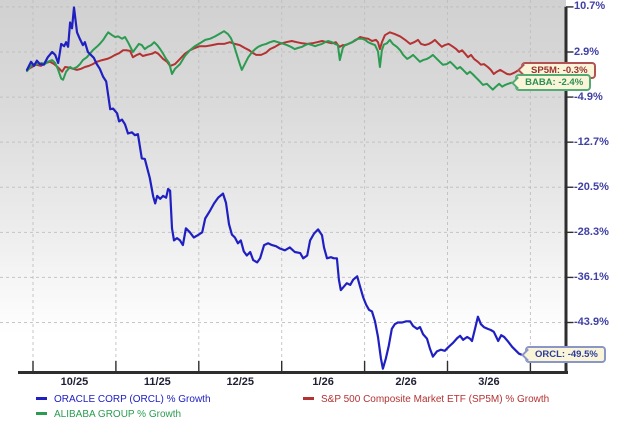 The width and height of the screenshot is (620, 427). Describe the element at coordinates (132, 399) in the screenshot. I see `orcl-legend-label: ORACLE CORP (ORCL) % Growth` at that location.